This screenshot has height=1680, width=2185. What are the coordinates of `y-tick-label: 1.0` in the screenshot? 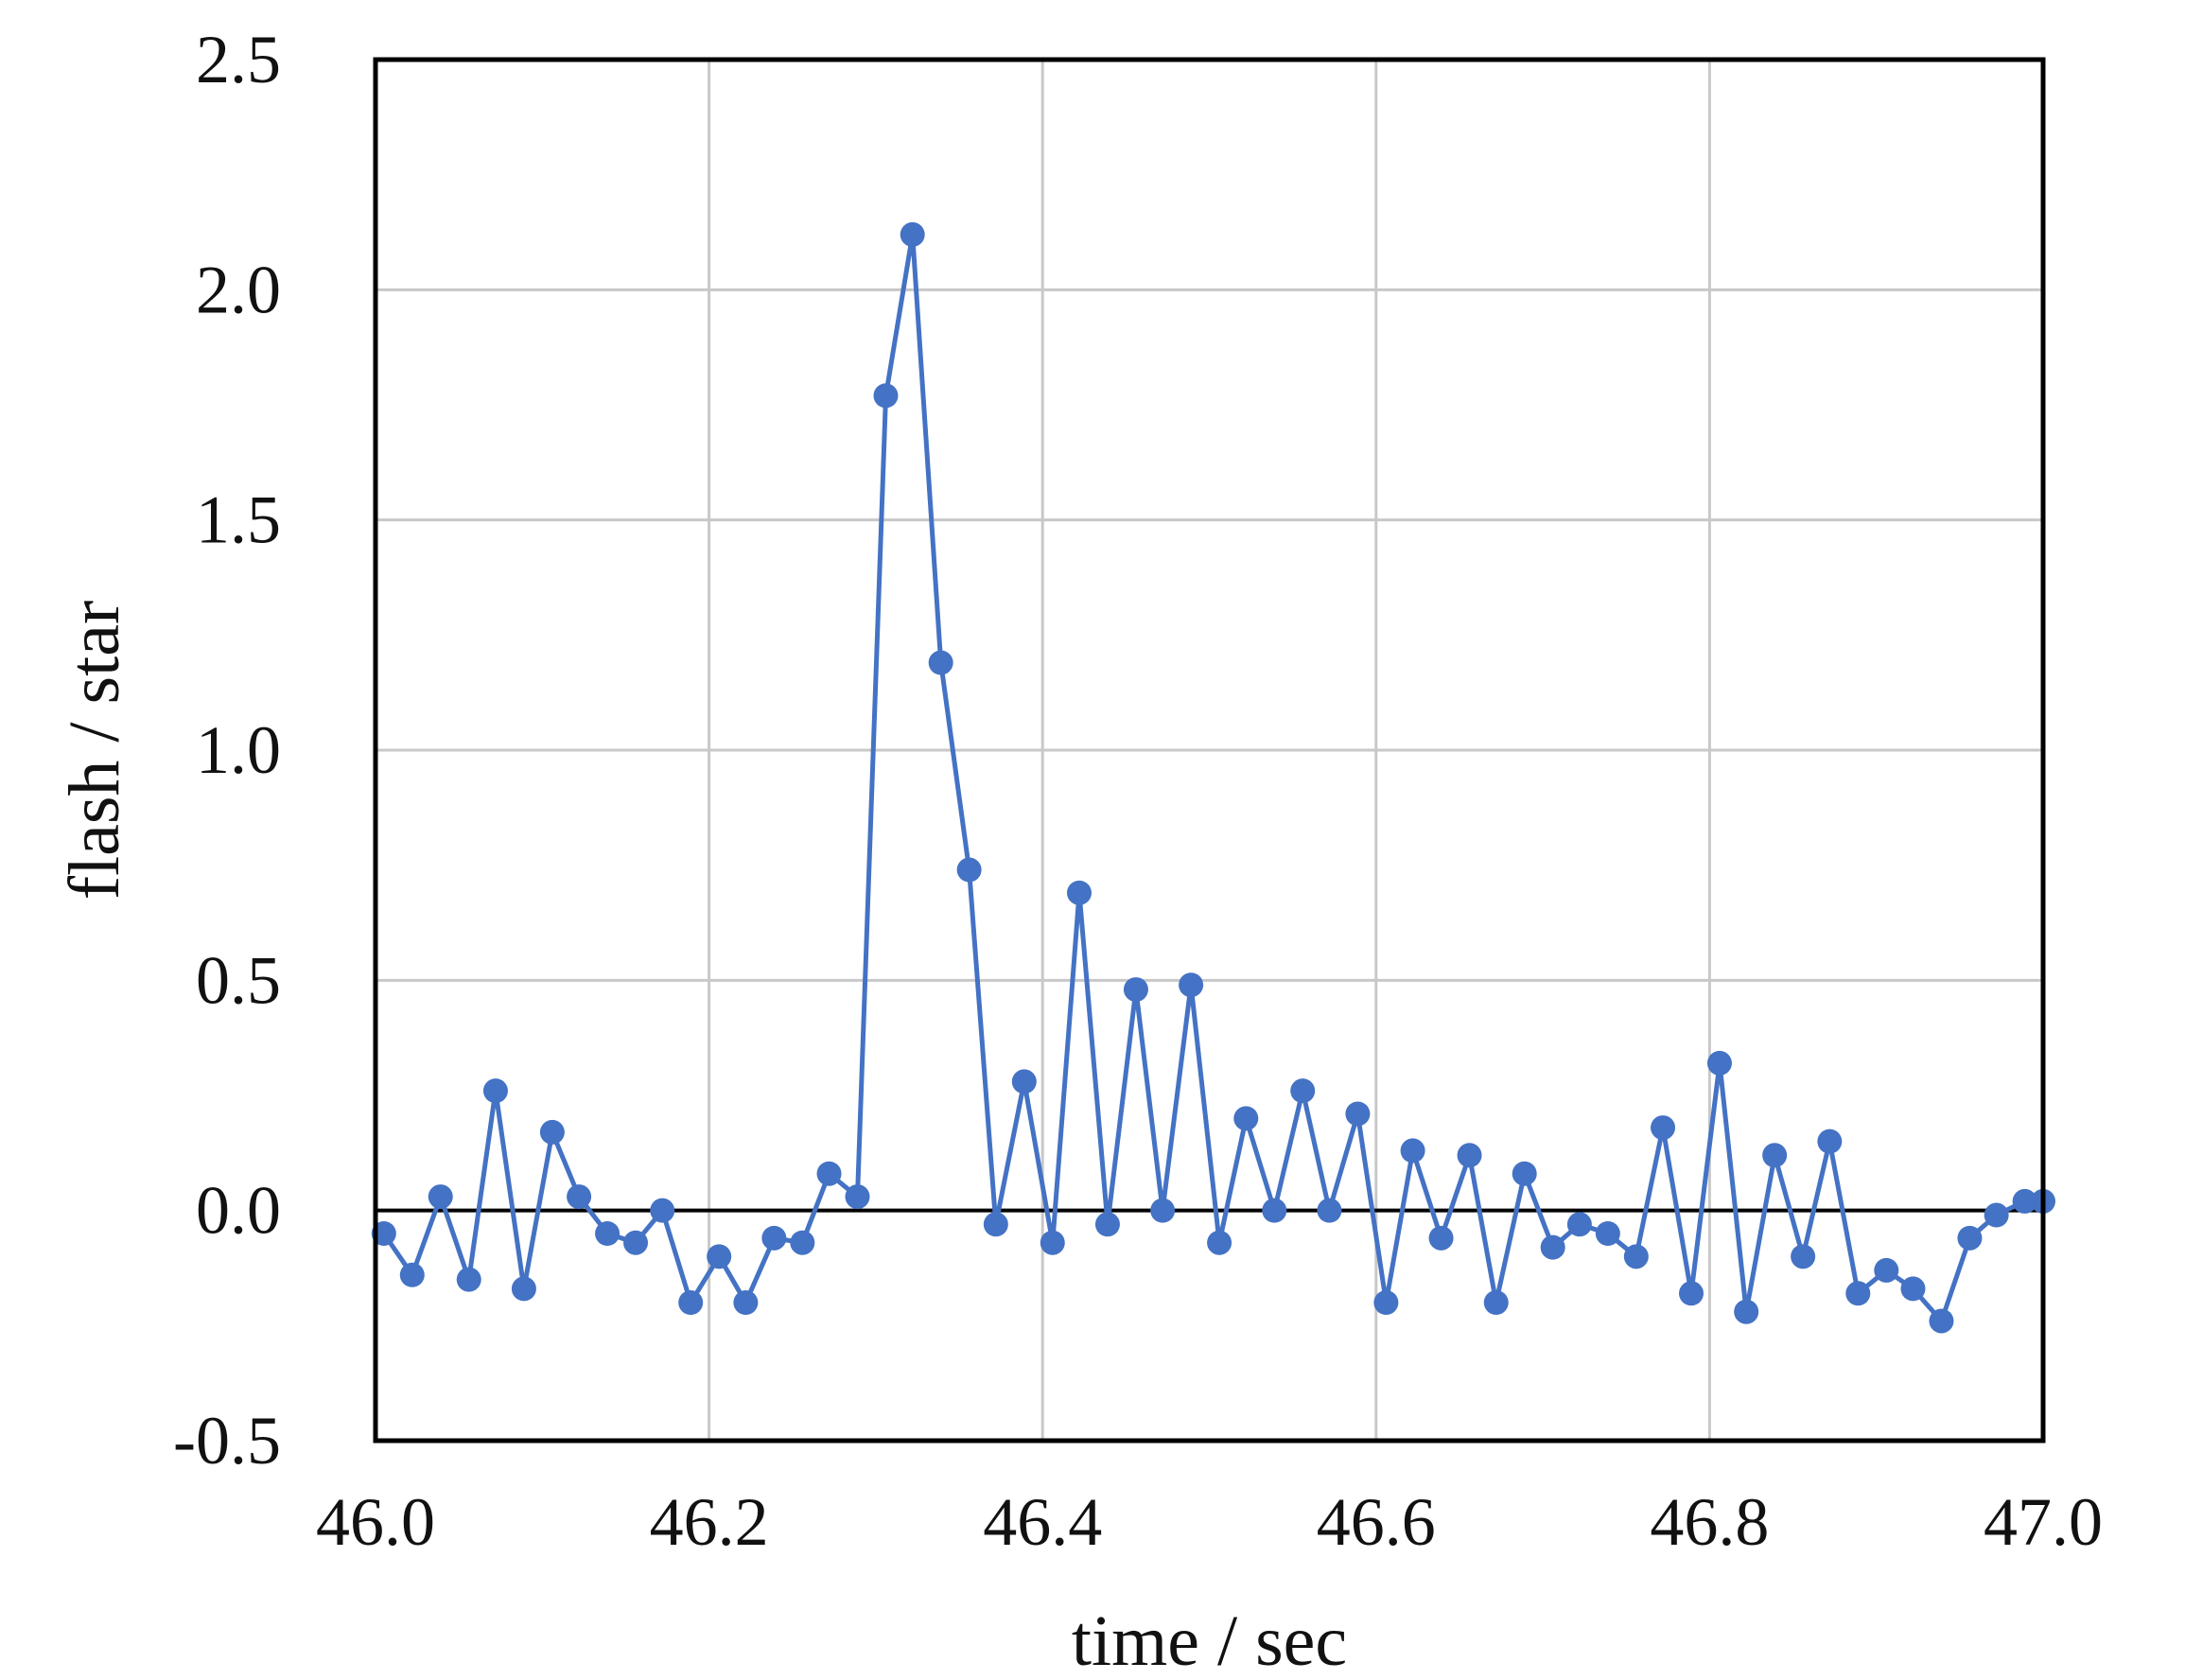 It's located at (238, 750).